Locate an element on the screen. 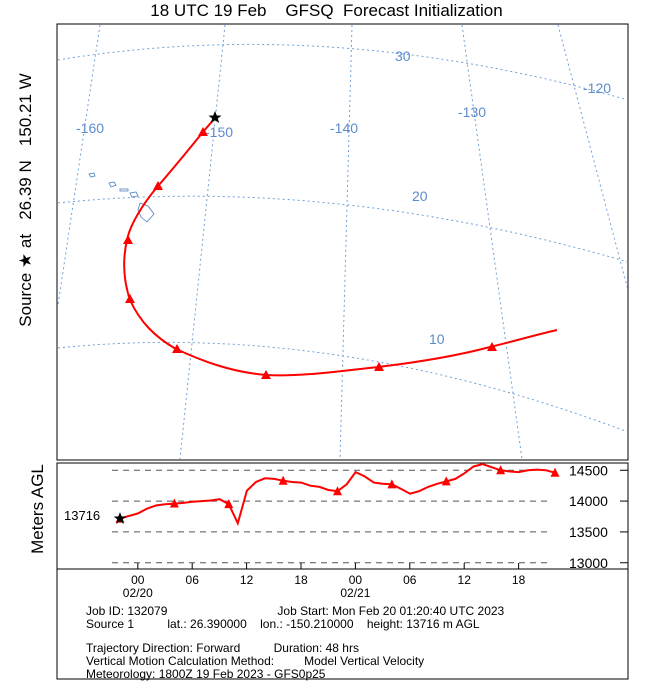 The height and width of the screenshot is (681, 653). height-trajectory-markers is located at coordinates (337, 494).